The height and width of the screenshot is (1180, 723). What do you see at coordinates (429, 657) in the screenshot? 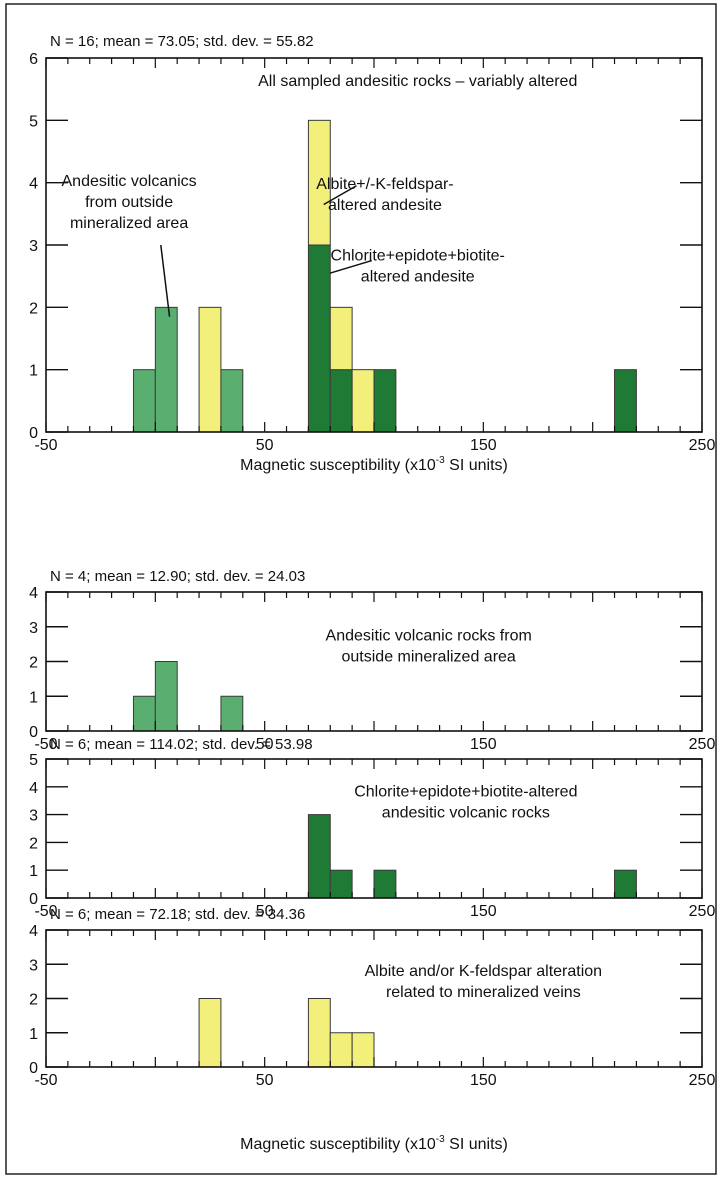
I see `annotation-label: outside mineralized area` at bounding box center [429, 657].